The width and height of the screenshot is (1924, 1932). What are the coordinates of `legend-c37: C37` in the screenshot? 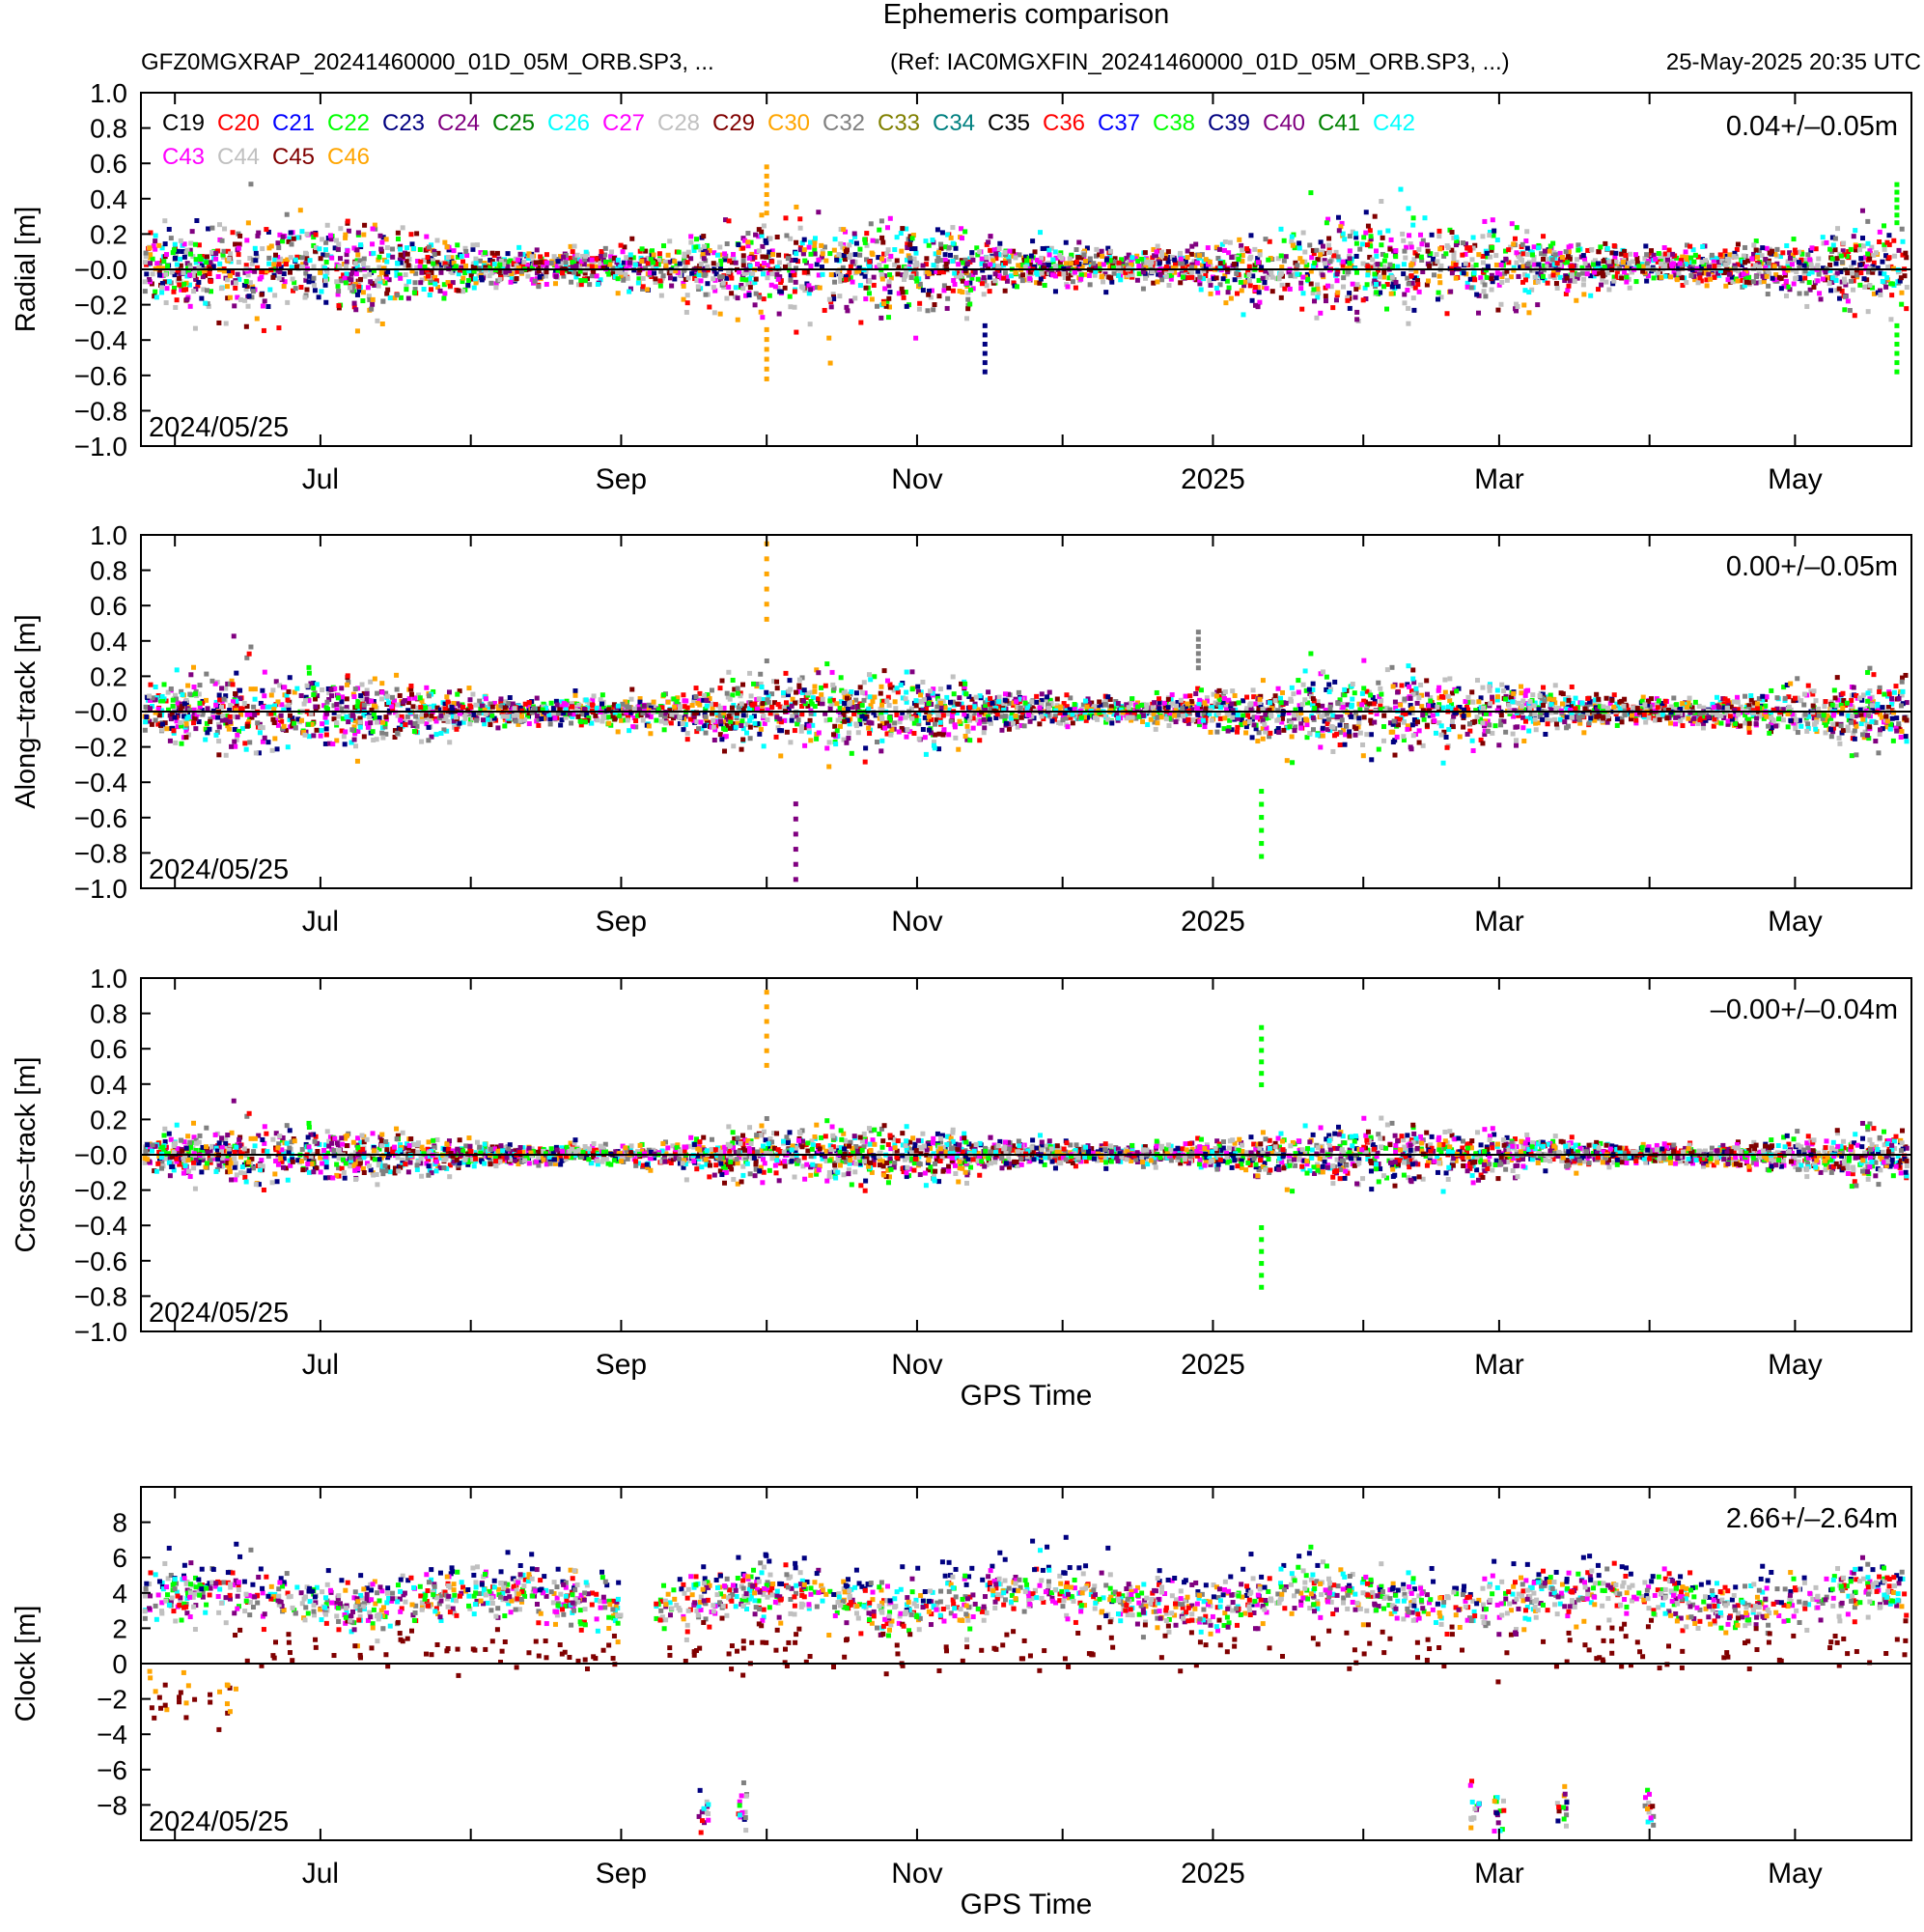 It's located at (1119, 123).